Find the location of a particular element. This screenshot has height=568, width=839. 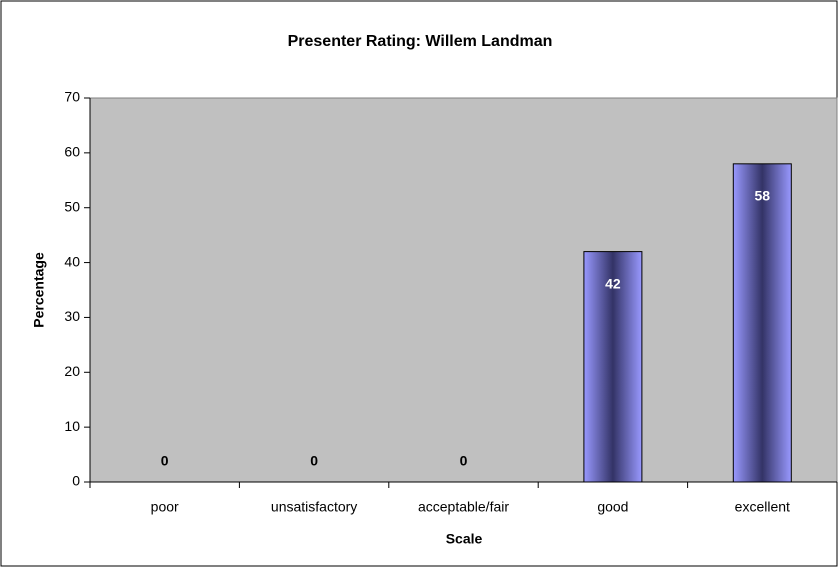

y-tick-label: 50 is located at coordinates (72, 206).